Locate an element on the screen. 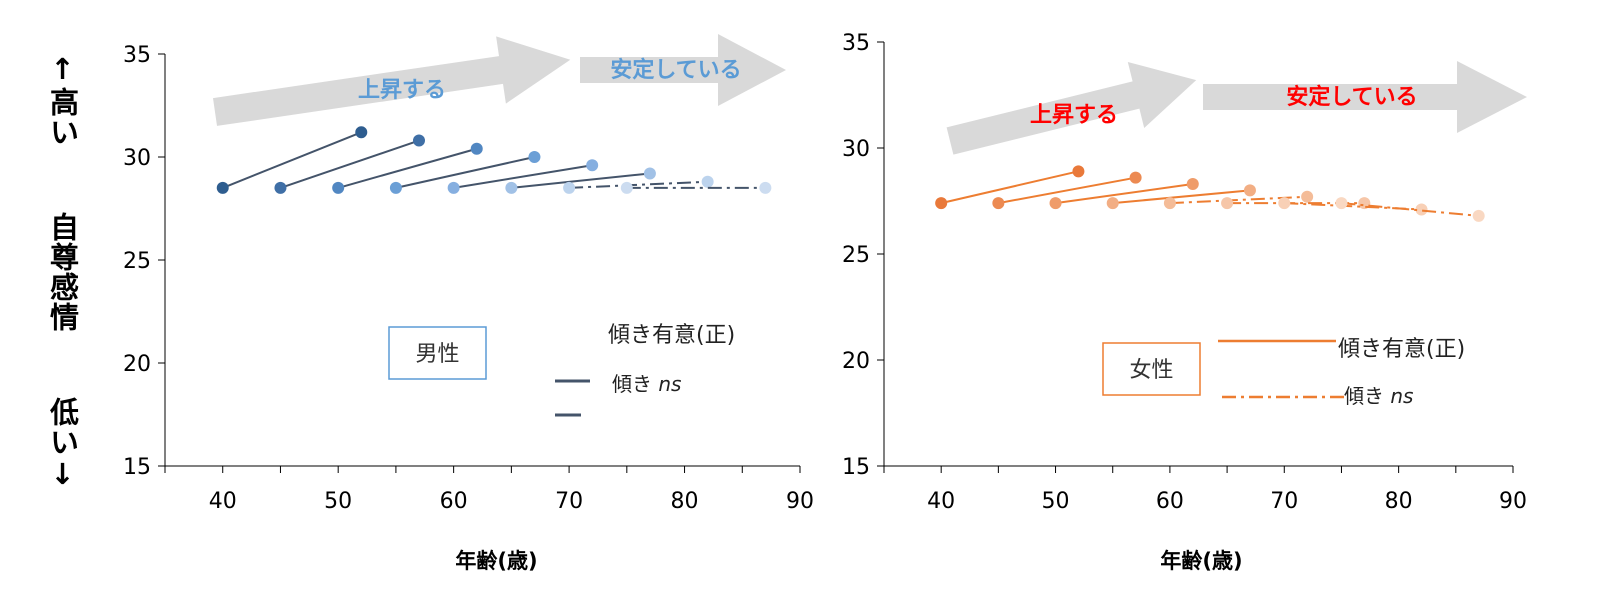 This screenshot has height=607, width=1600. male-x-tick-label: 90 is located at coordinates (800, 501).